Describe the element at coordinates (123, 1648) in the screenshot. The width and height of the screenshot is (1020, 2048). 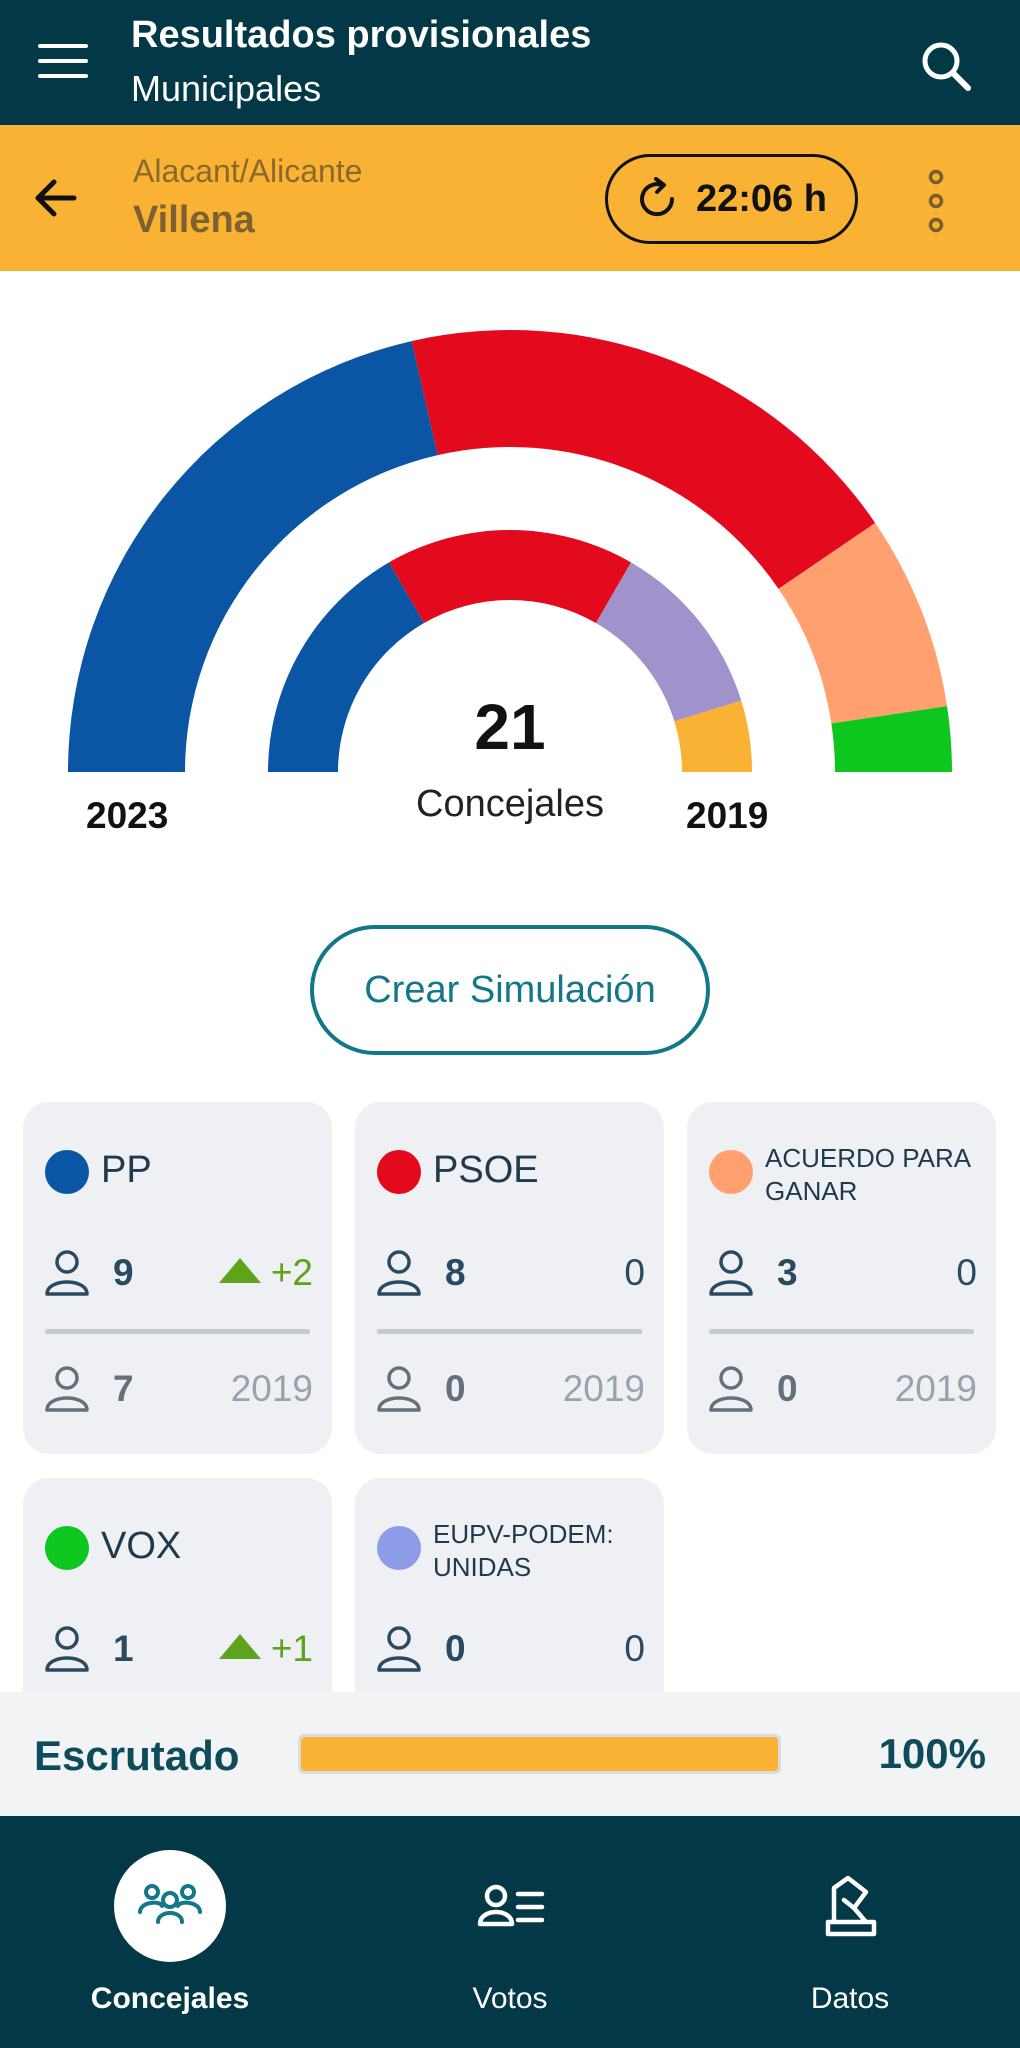
I see `seats-count: 1` at that location.